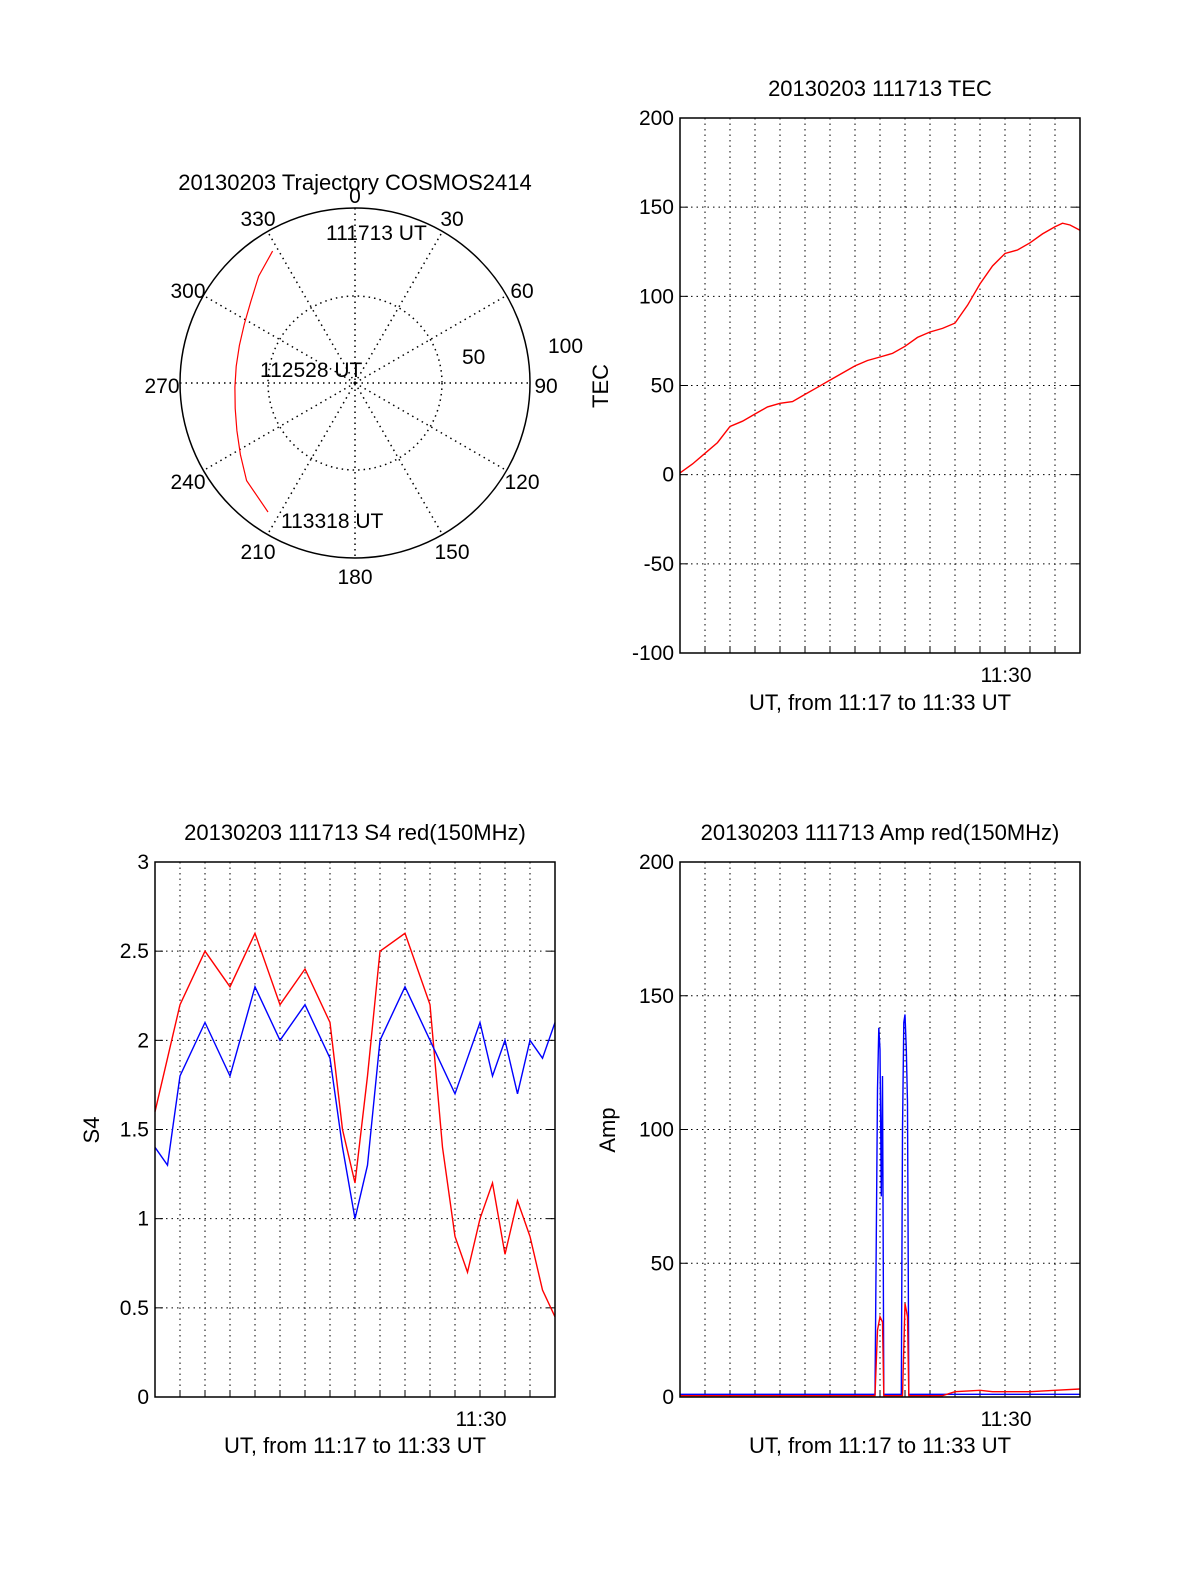 This screenshot has height=1575, width=1200. I want to click on amp-x-tick-label: 11:30, so click(1006, 1419).